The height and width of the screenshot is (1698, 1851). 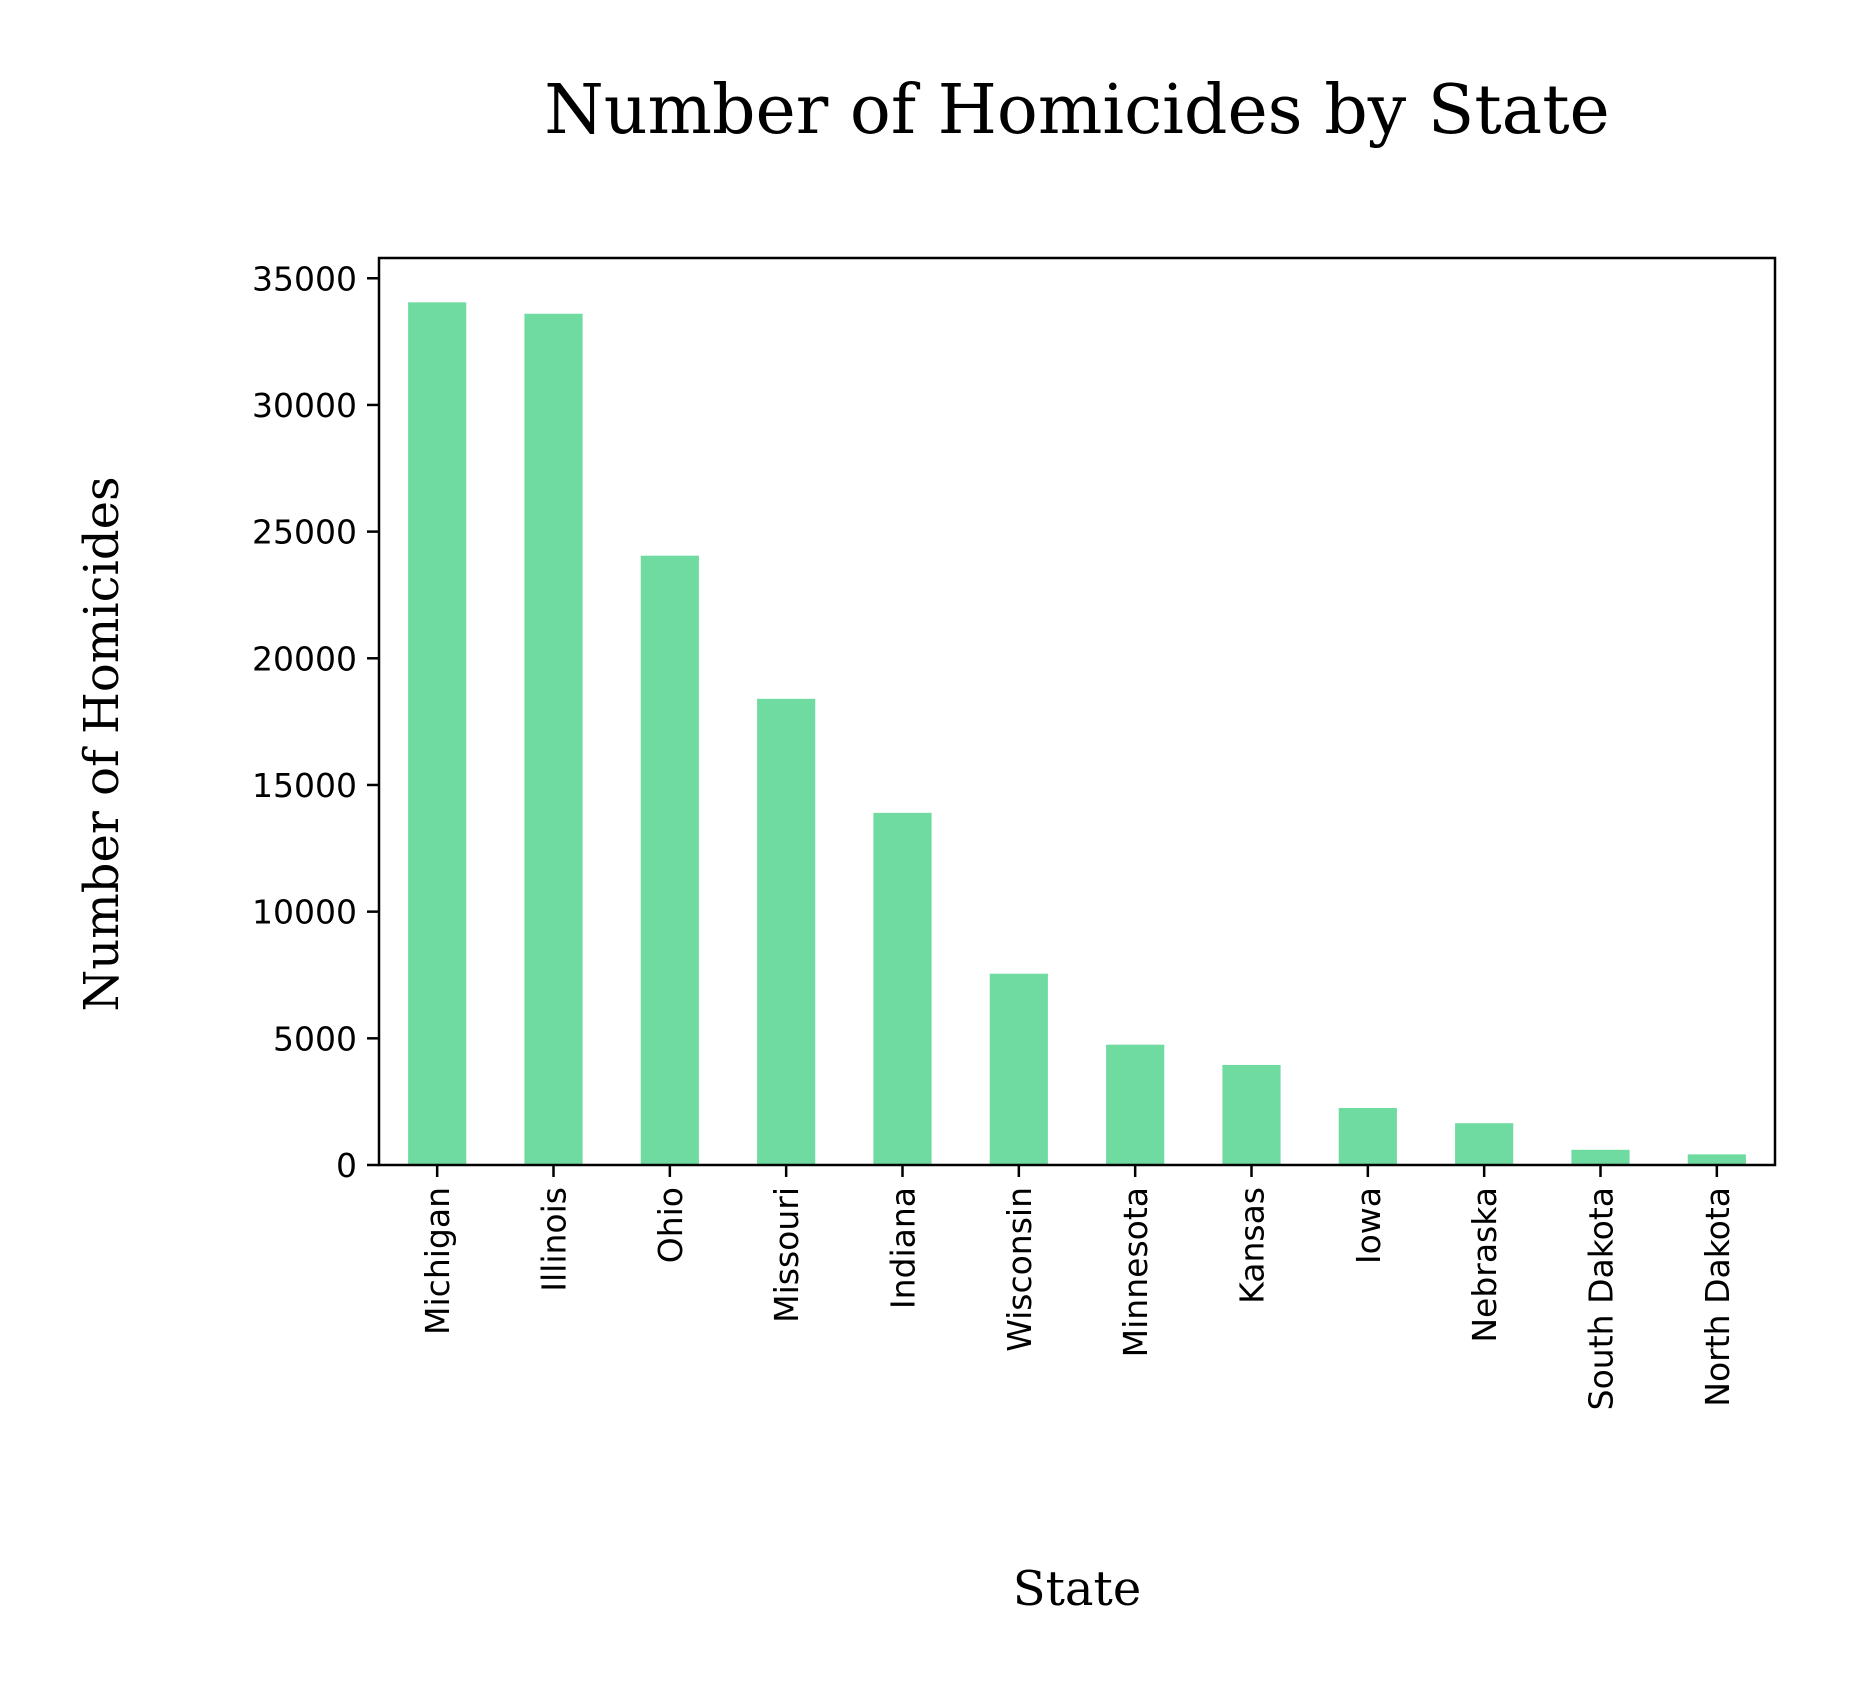 I want to click on y-axis-ticks: 0 5000 10000 15000 20000 25000 30000 35000, so click(x=315, y=722).